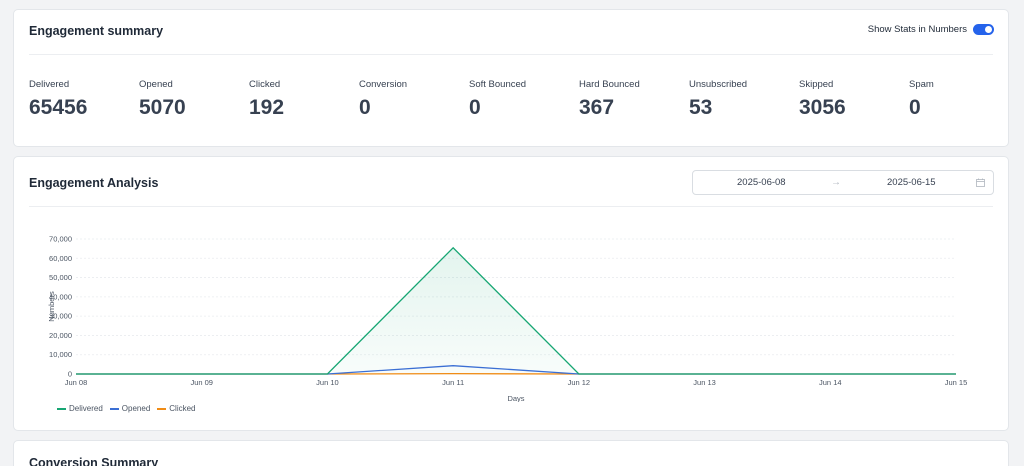  I want to click on y-tick-label: 0, so click(70, 374).